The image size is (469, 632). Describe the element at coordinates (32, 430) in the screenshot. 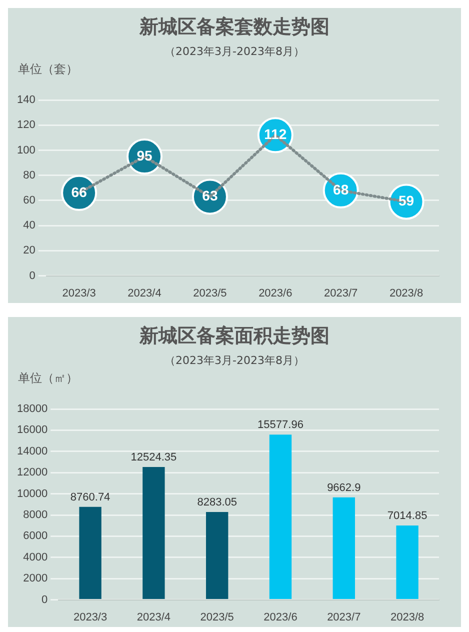

I see `y-tick-label: 16000` at that location.